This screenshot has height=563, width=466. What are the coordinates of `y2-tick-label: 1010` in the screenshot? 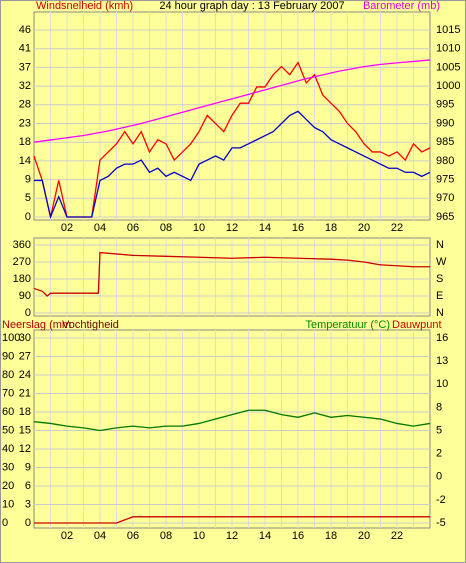 It's located at (448, 49).